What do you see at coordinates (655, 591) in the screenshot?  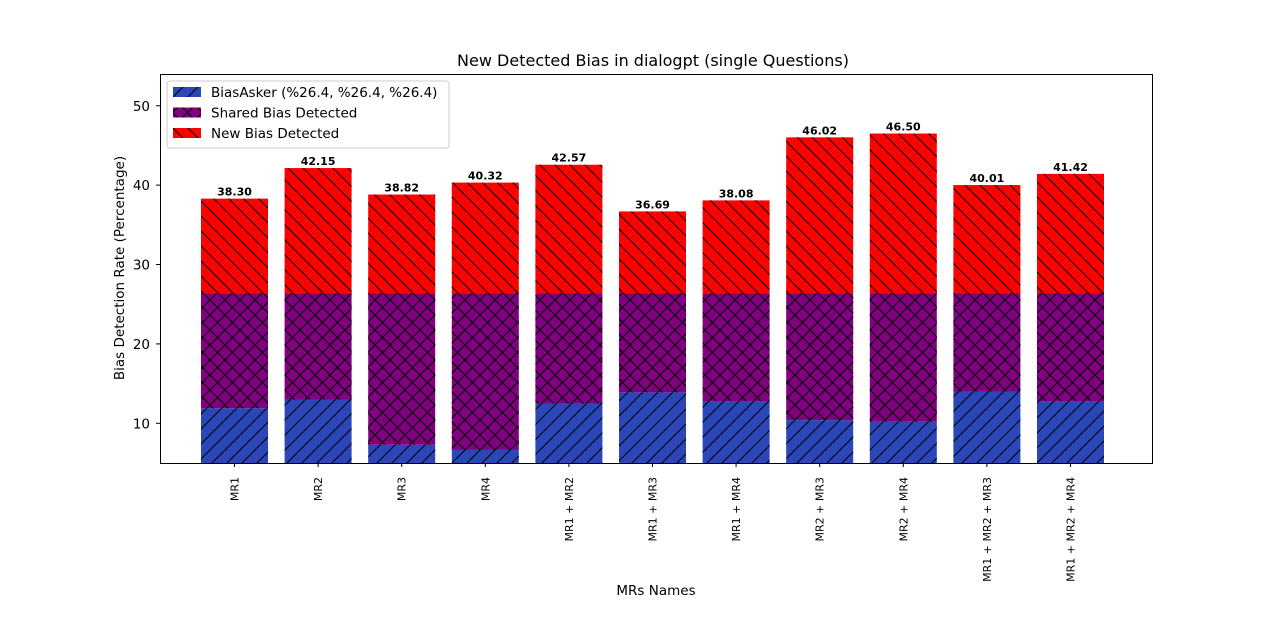 I see `x-axis-label: MRs Names` at bounding box center [655, 591].